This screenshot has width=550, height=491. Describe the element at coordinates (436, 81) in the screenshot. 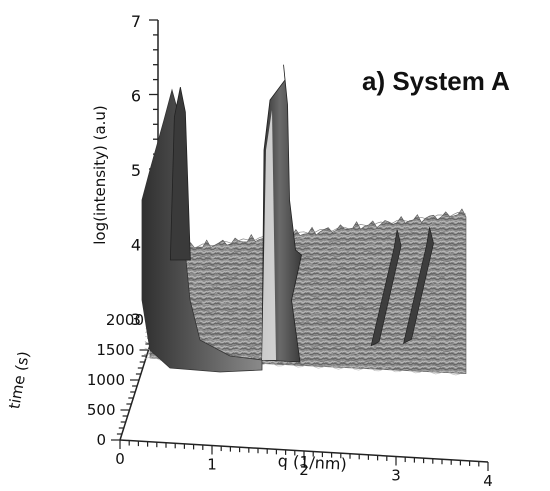

I see `panel-label: a) System A` at that location.